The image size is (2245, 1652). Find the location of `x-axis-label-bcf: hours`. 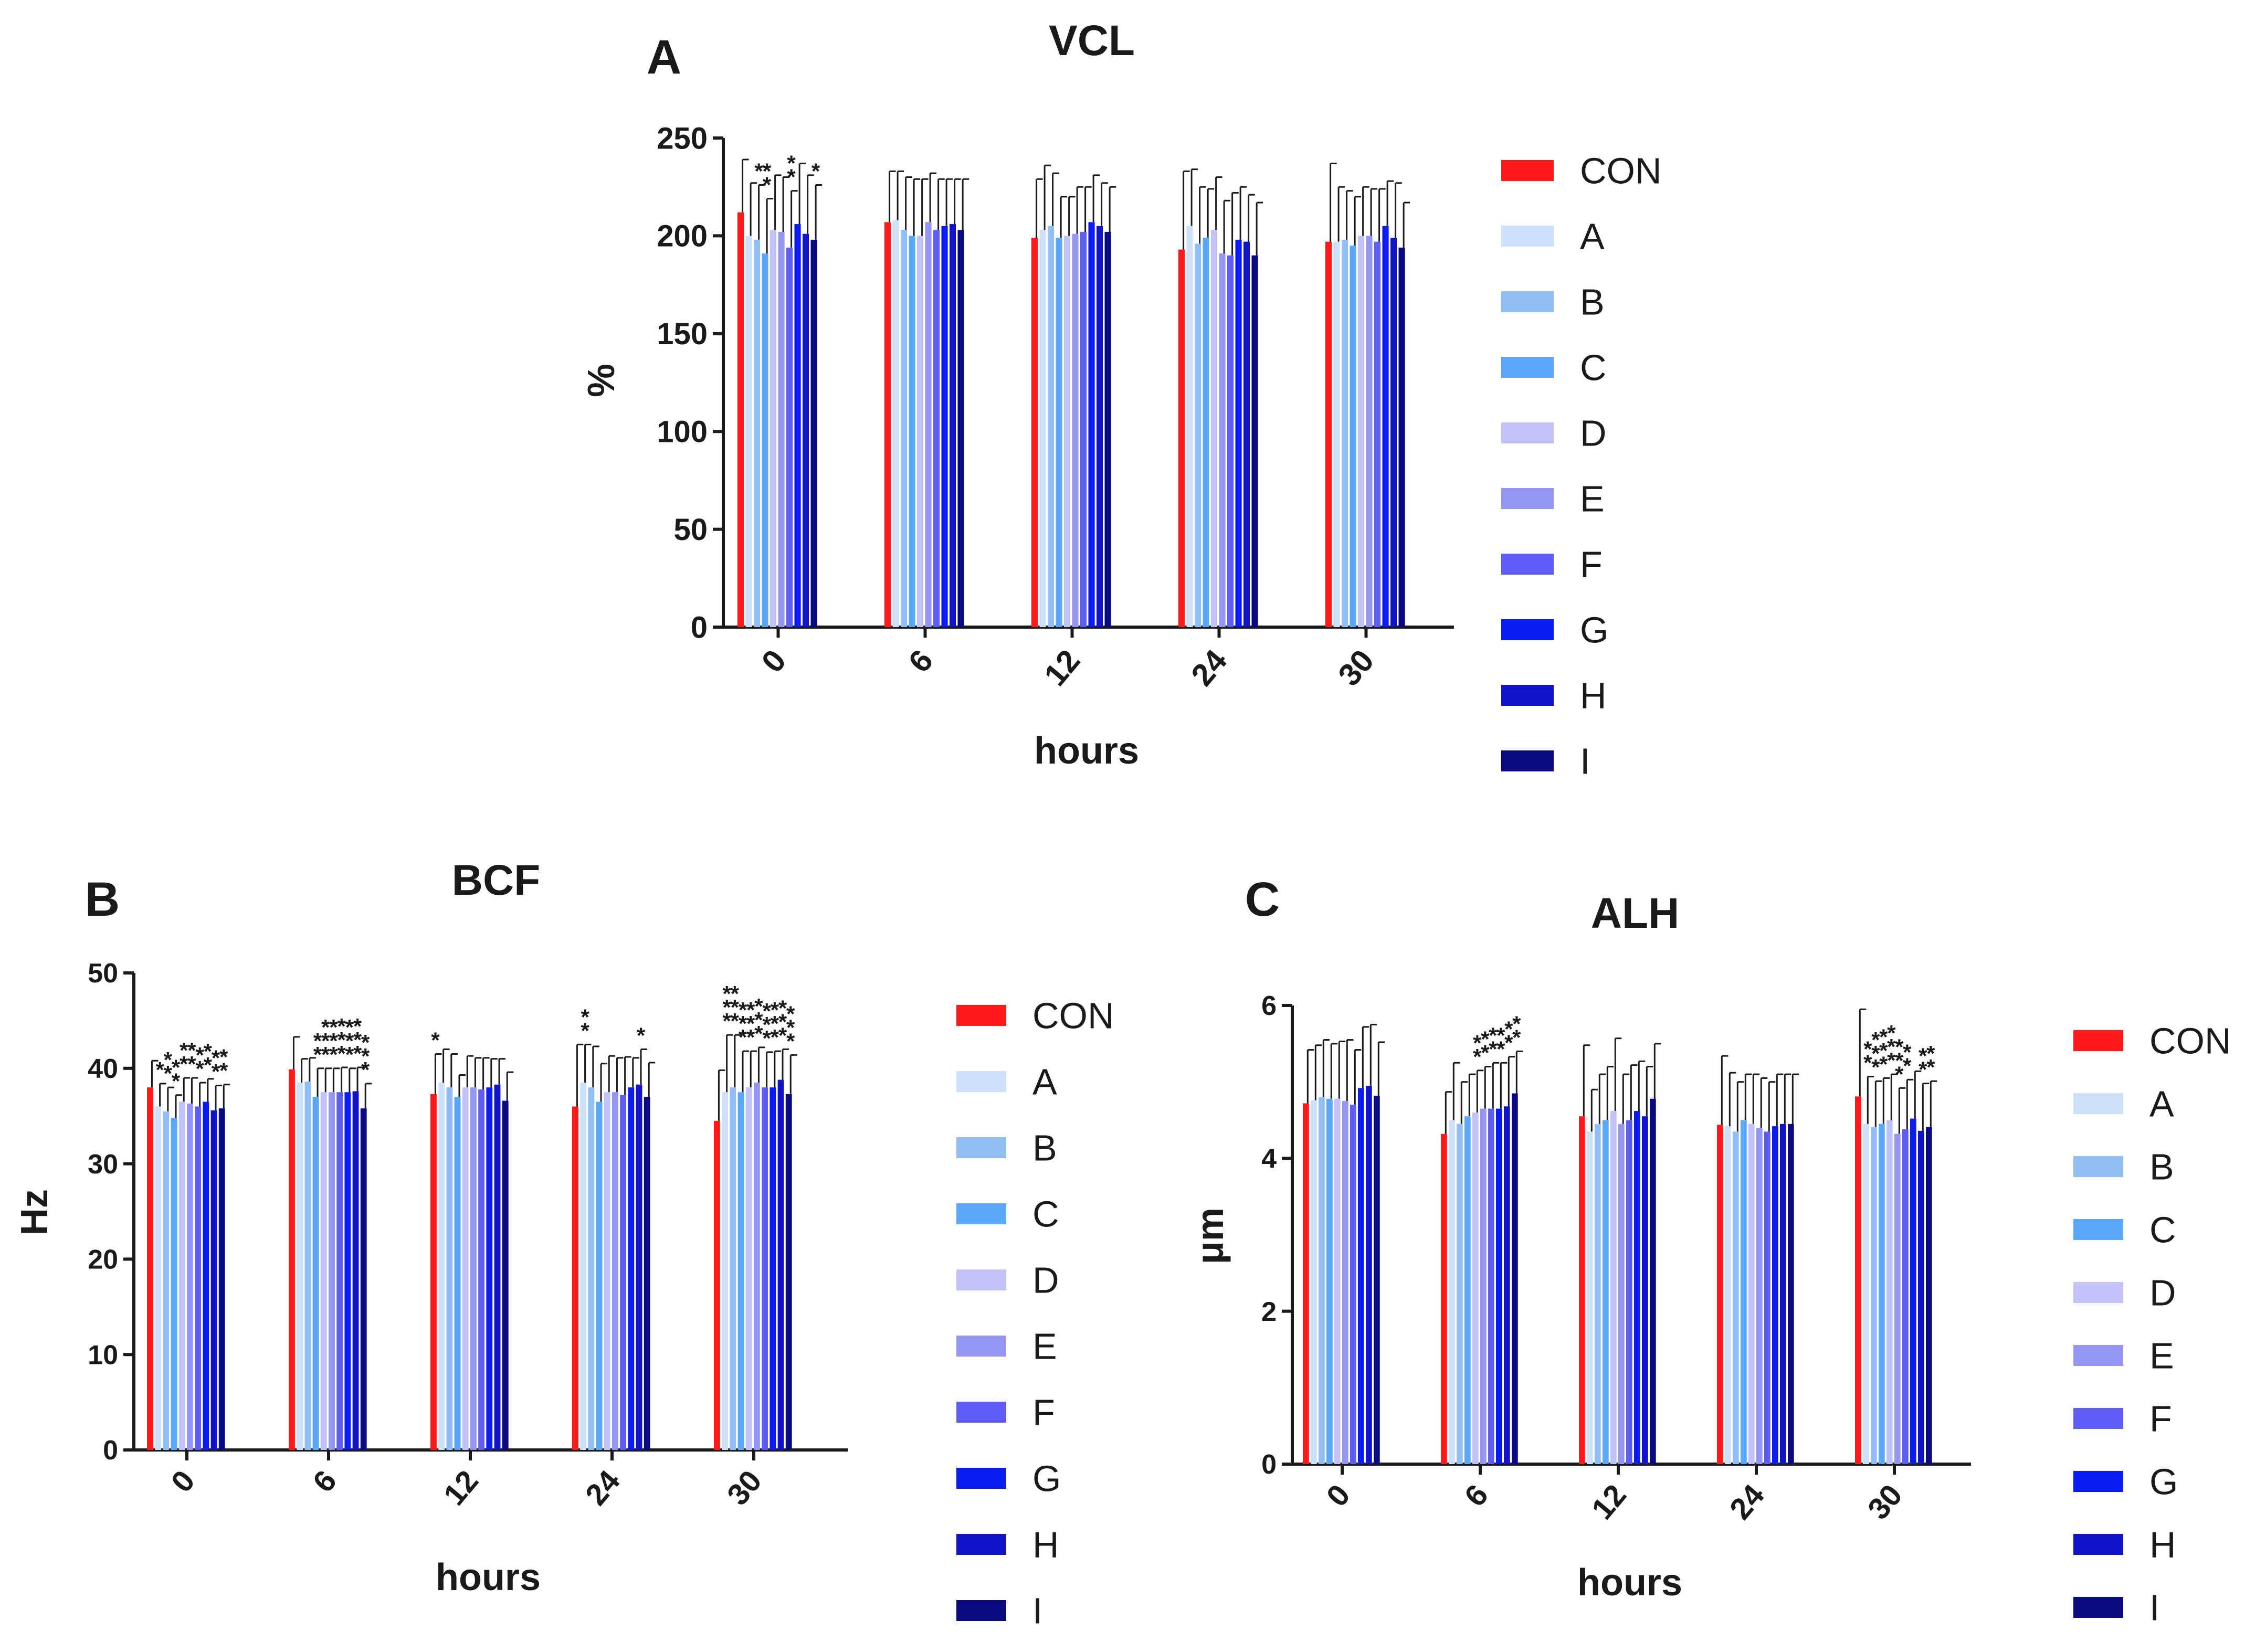

x-axis-label-bcf: hours is located at coordinates (488, 1577).